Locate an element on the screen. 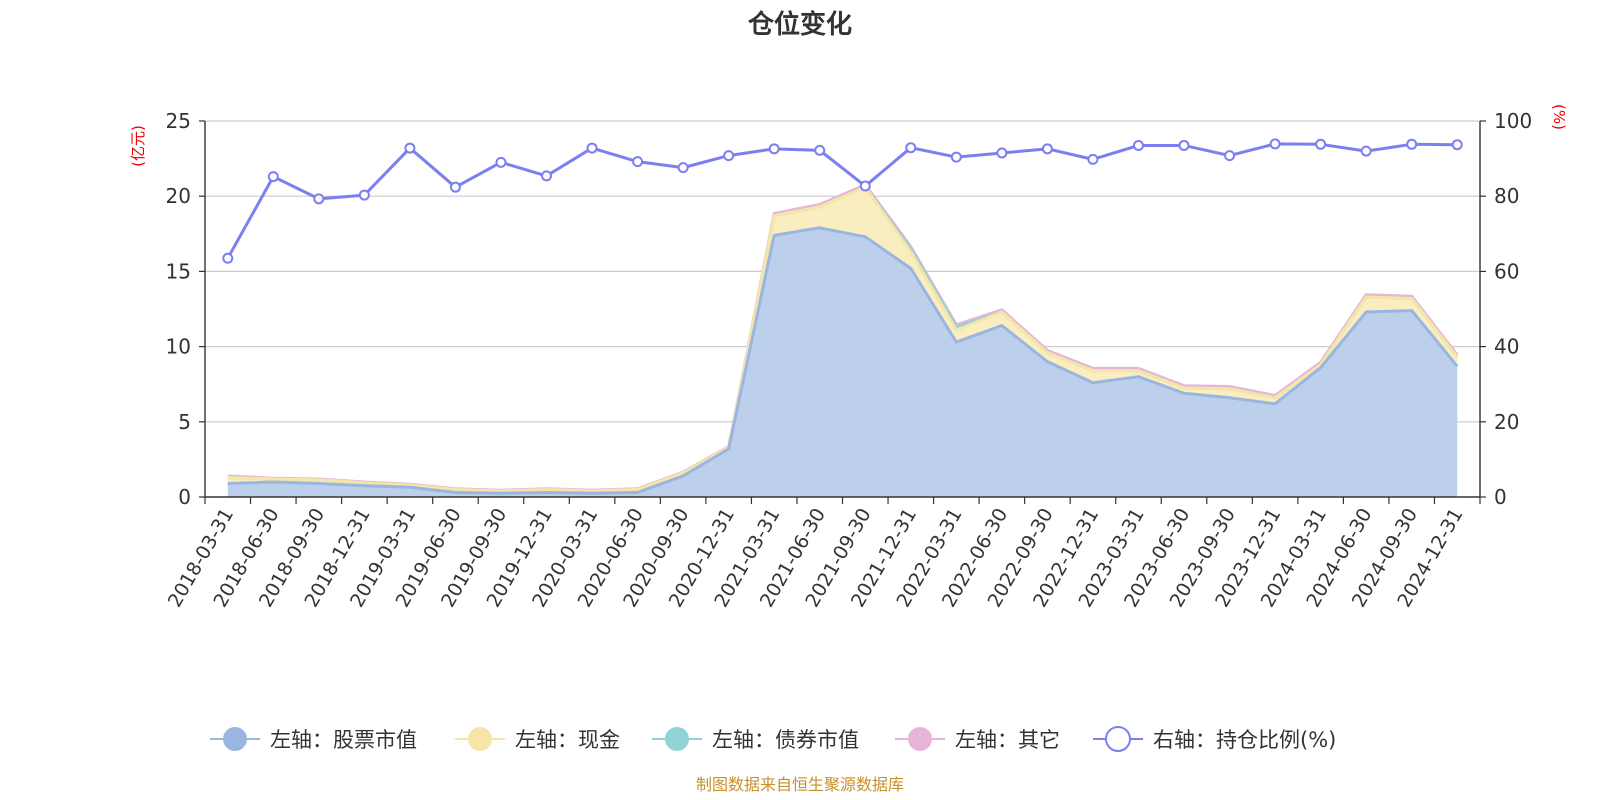  legend-item: 右轴：持仓比例(%) is located at coordinates (1214, 739).